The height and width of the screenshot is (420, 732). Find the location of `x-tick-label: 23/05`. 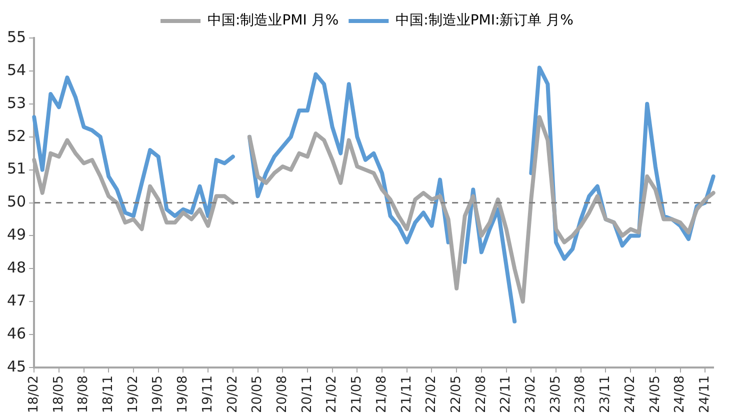

x-tick-label: 23/05 is located at coordinates (556, 395).